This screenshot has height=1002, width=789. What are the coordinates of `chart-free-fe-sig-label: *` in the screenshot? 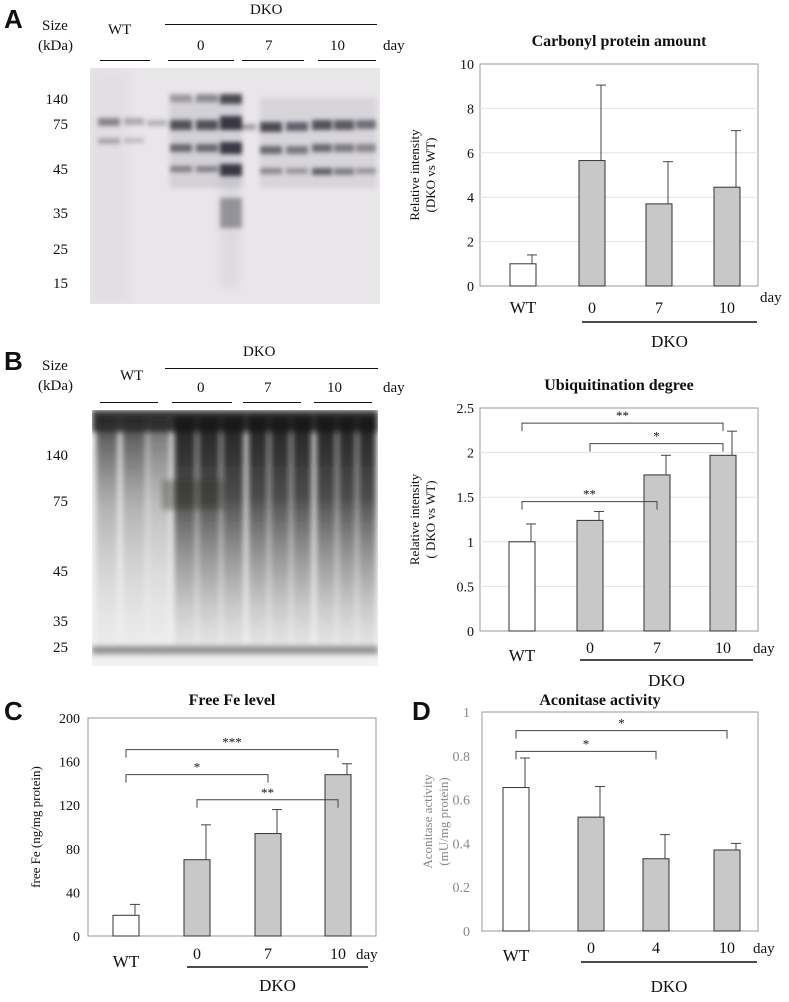 It's located at (197, 767).